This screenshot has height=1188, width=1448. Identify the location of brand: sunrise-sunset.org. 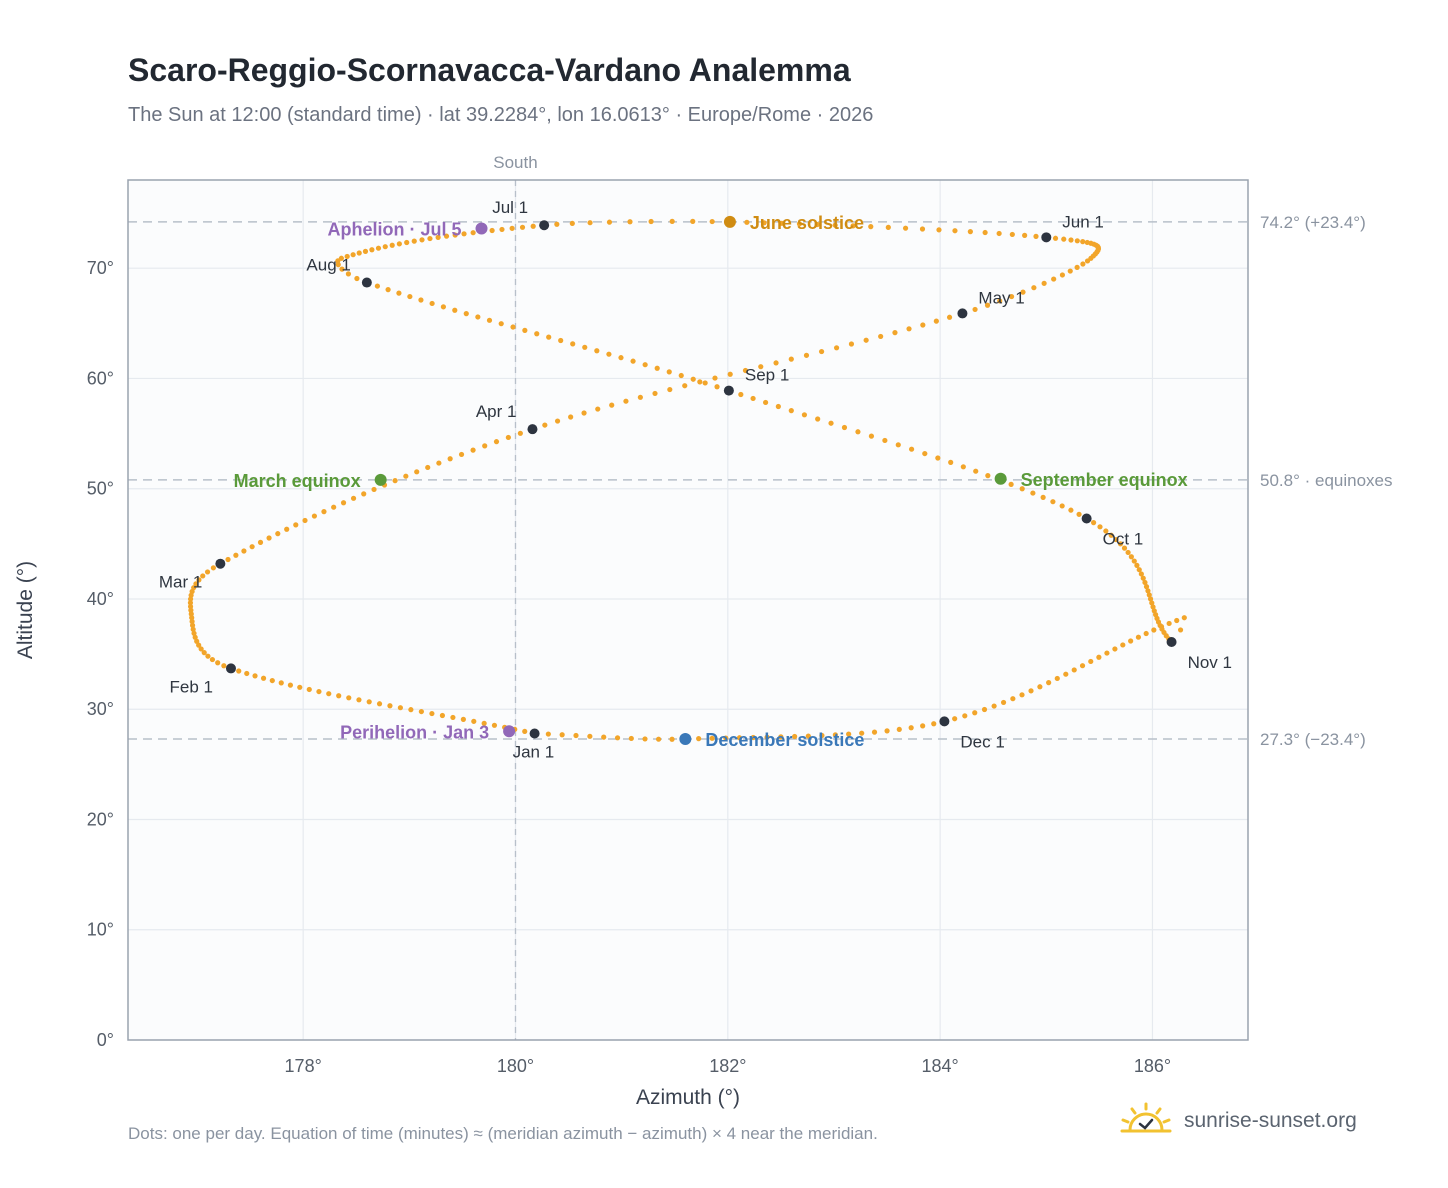
(1237, 1120).